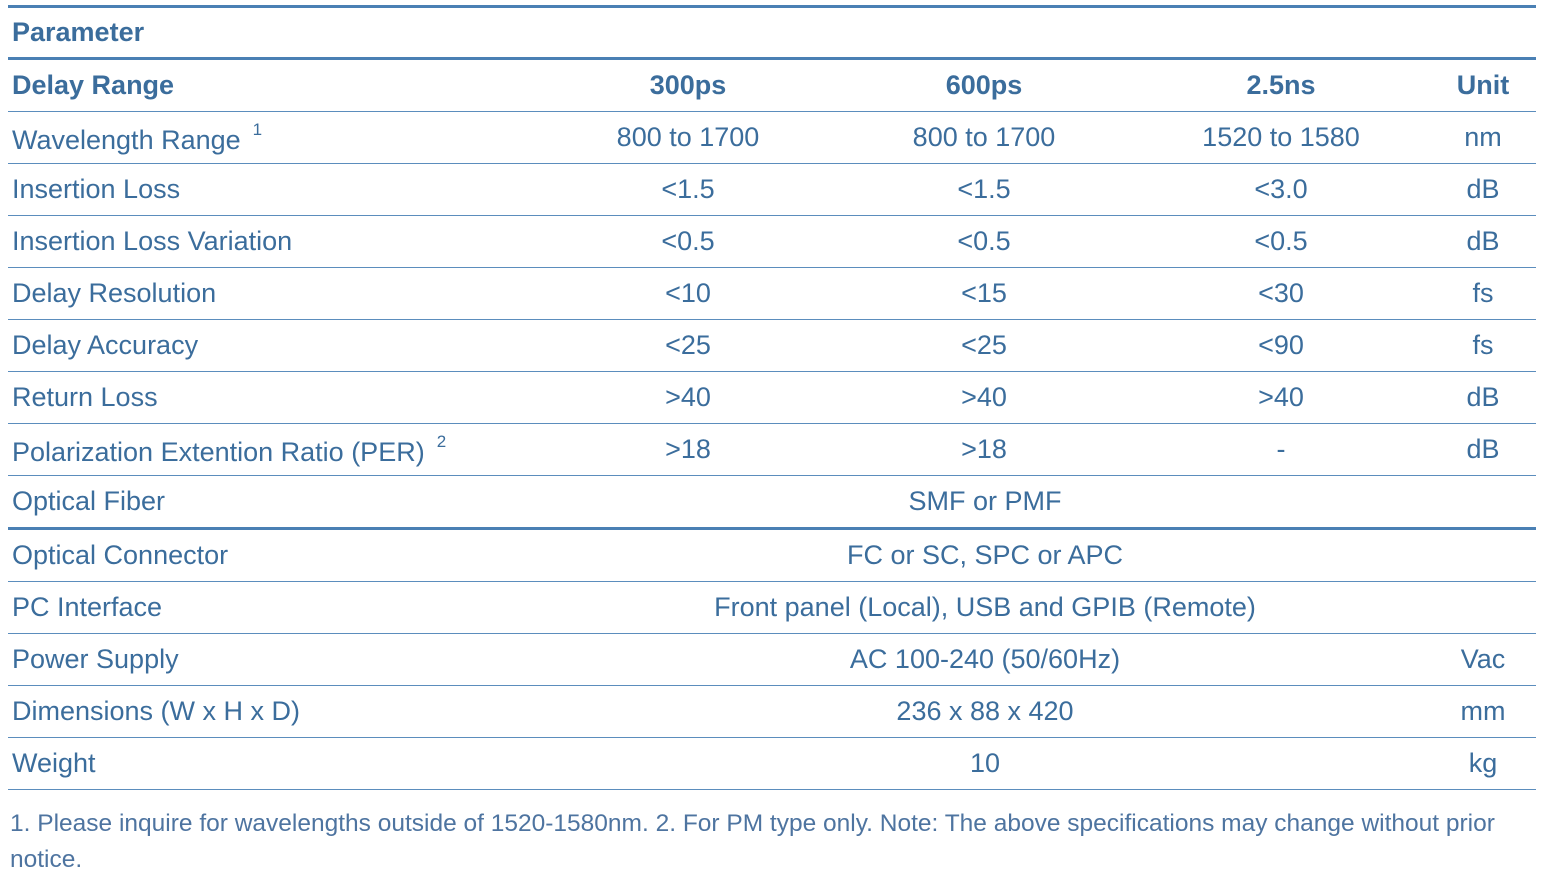  Describe the element at coordinates (274, 711) in the screenshot. I see `parameter-cell: Dimensions (W x H x D)` at that location.